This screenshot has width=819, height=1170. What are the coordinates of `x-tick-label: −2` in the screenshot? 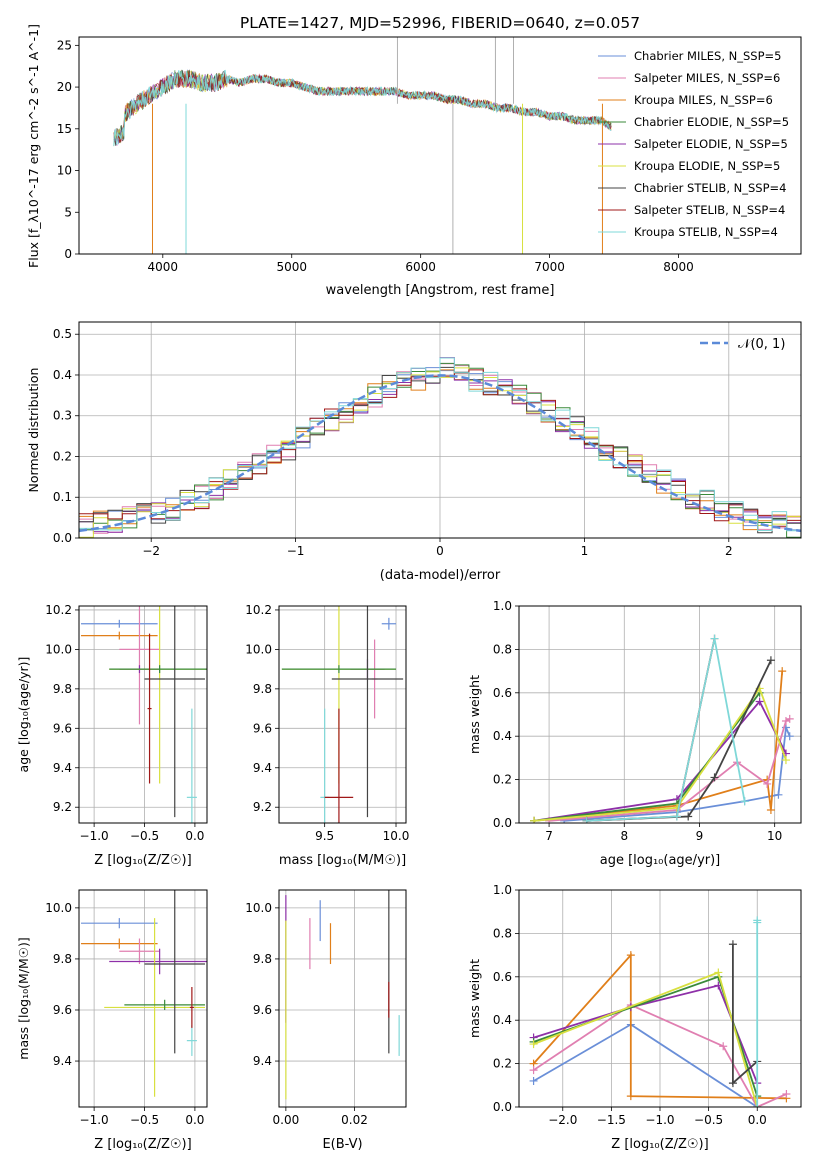 It's located at (151, 551).